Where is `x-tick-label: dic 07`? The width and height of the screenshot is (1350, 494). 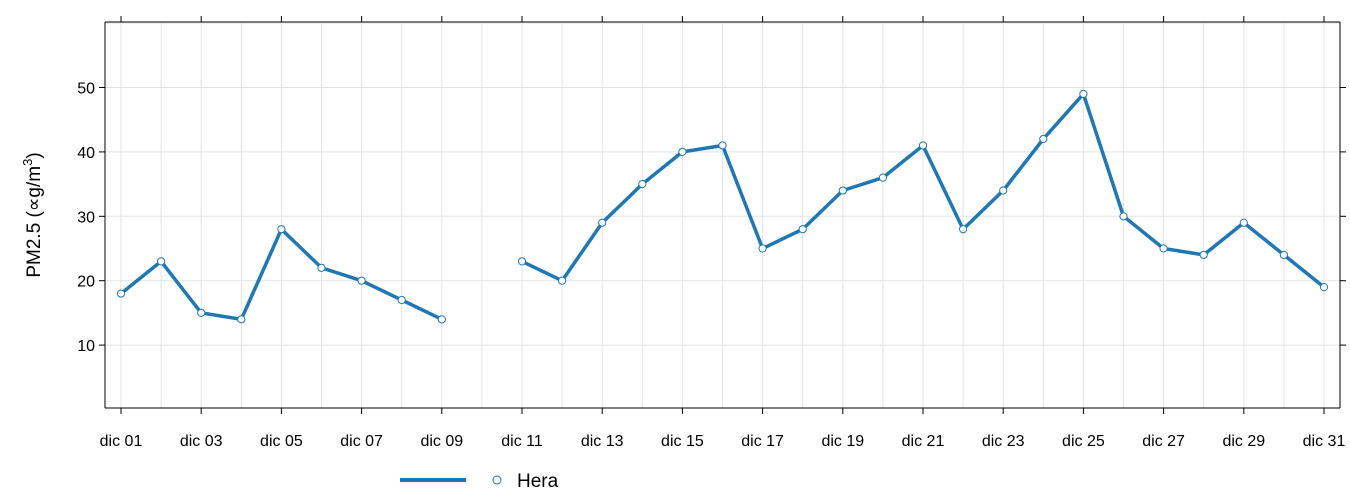 x-tick-label: dic 07 is located at coordinates (361, 441).